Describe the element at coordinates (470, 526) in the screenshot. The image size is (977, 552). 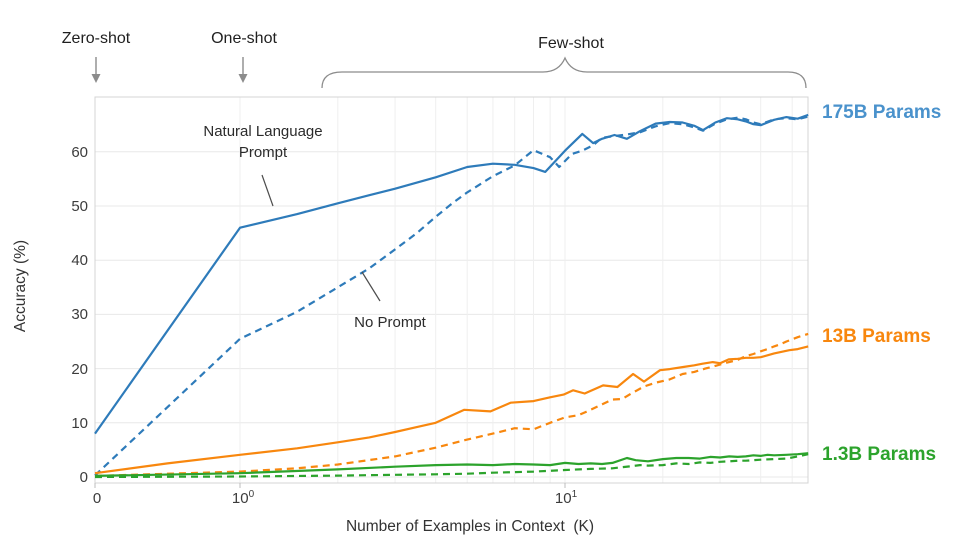
I see `x-axis-title: Number of Examples in Context (K)` at that location.